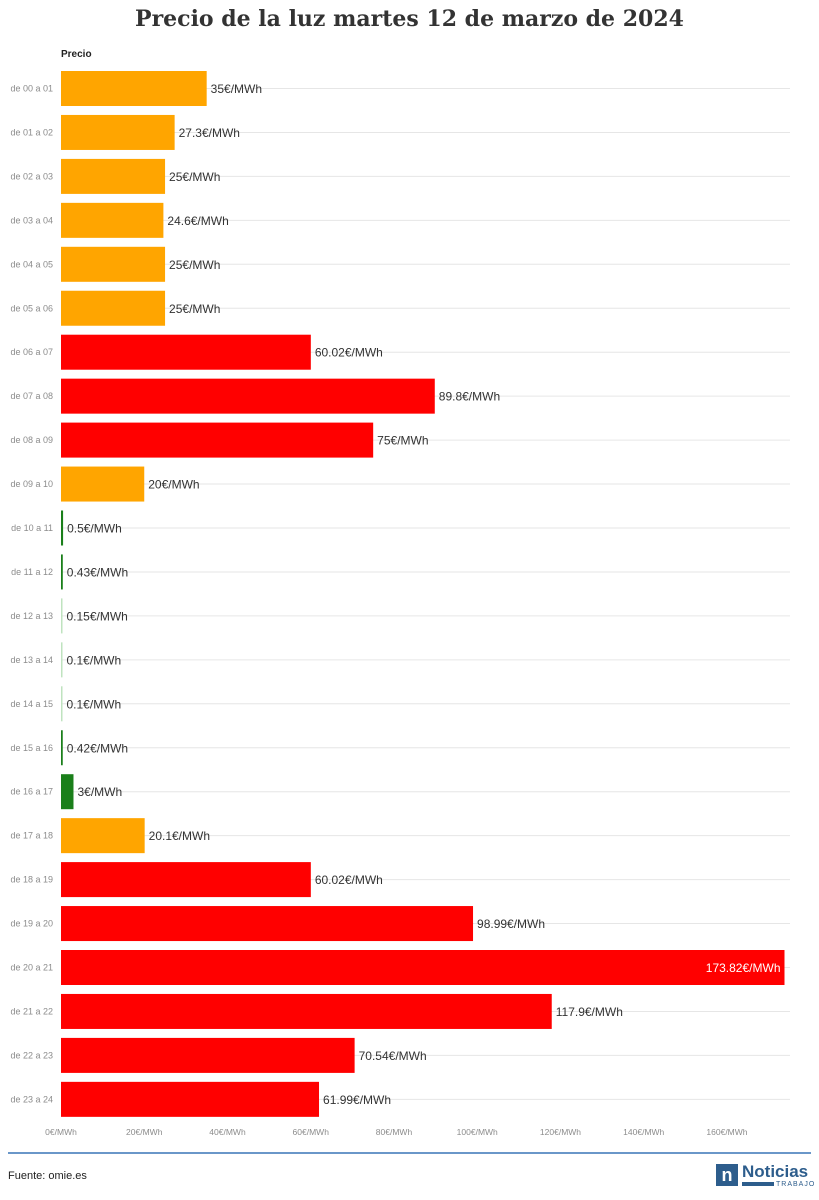  Describe the element at coordinates (31, 308) in the screenshot. I see `category-label: de 05 a 06` at that location.